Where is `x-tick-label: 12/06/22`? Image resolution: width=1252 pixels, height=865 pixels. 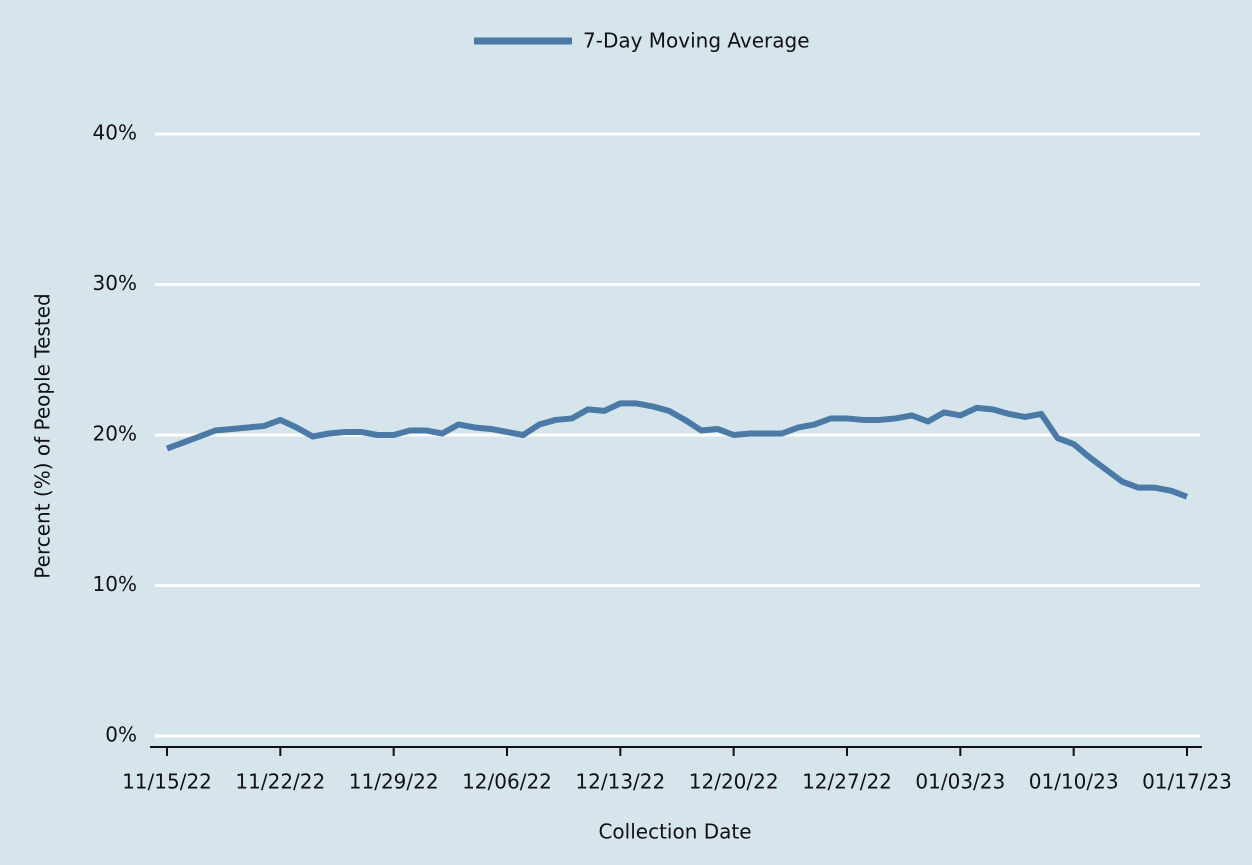 x-tick-label: 12/06/22 is located at coordinates (507, 782).